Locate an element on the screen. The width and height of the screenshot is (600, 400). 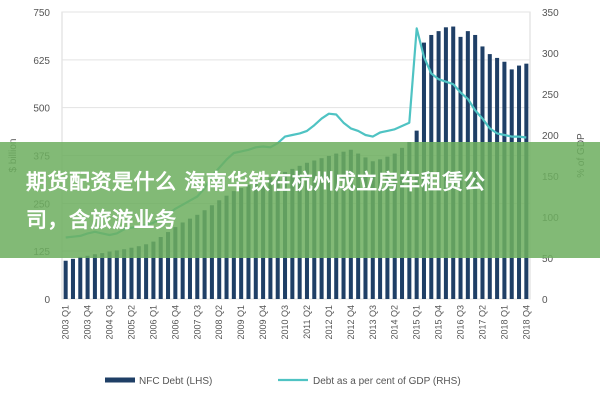
x-tick-label: 2012 Q1 is located at coordinates (329, 322).